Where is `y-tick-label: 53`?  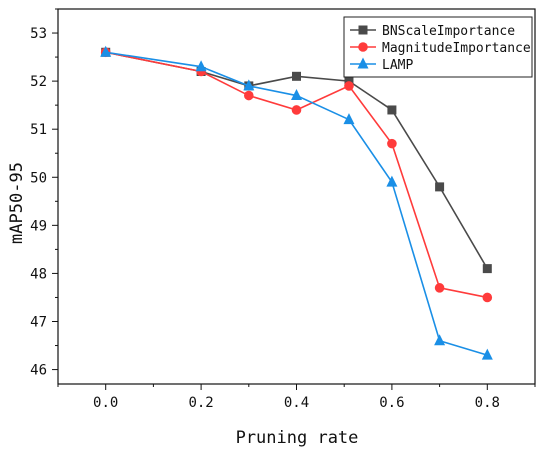 y-tick-label: 53 is located at coordinates (38, 34).